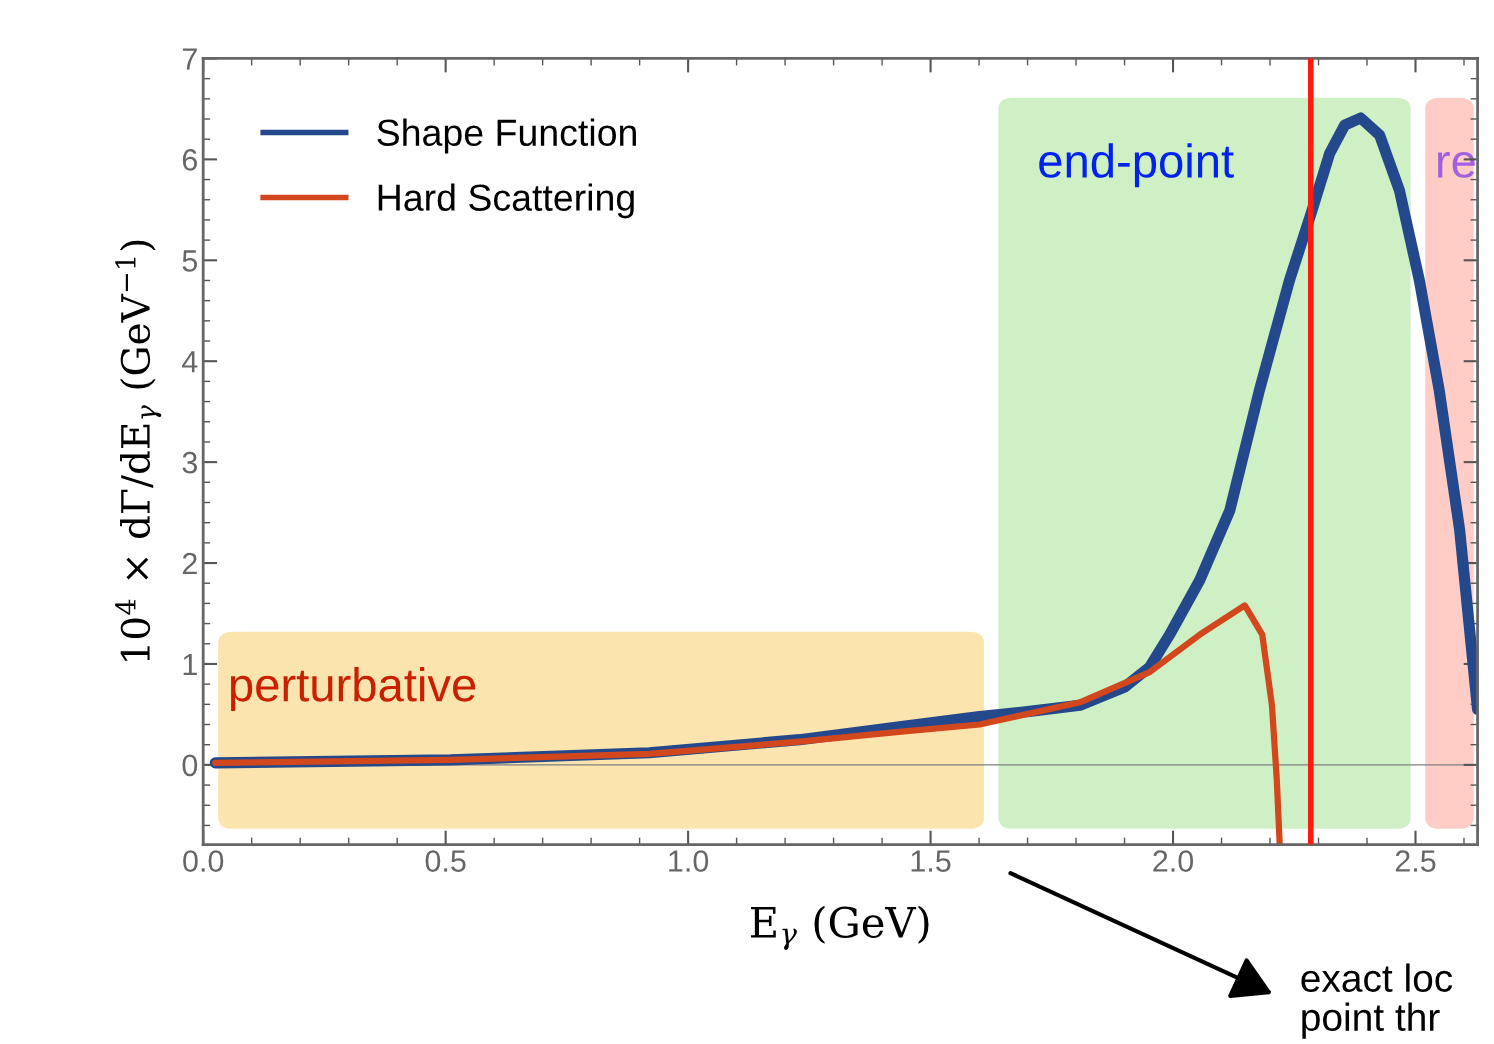  I want to click on band-label: end-point, so click(1136, 165).